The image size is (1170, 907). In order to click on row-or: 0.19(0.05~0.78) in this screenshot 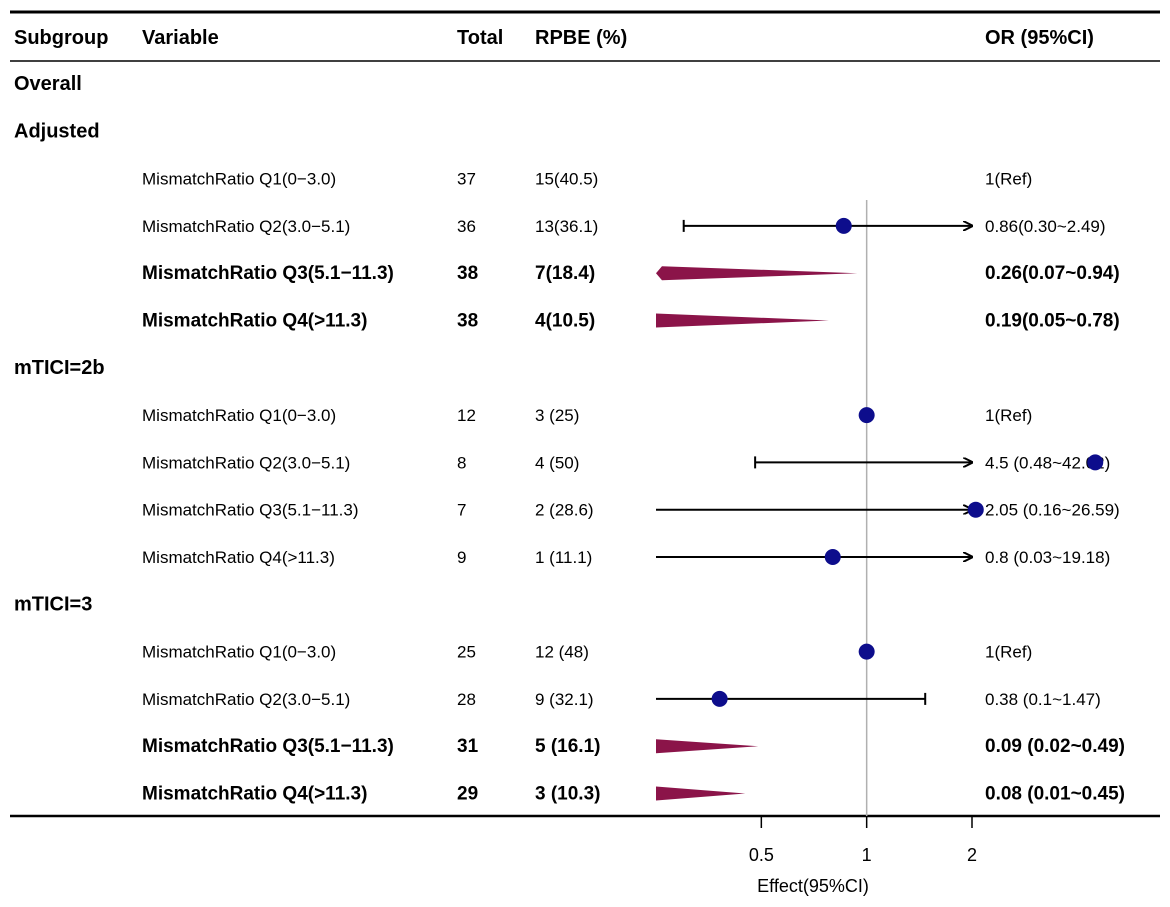, I will do `click(1052, 321)`.